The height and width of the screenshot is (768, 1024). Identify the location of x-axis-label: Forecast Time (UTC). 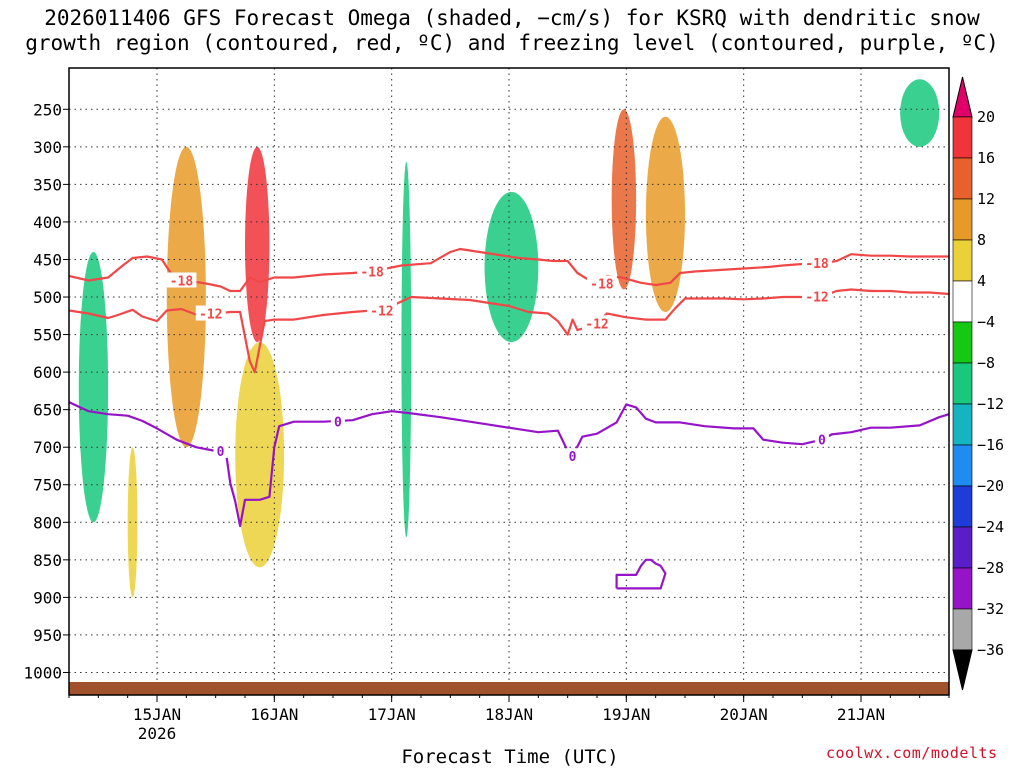
(510, 757).